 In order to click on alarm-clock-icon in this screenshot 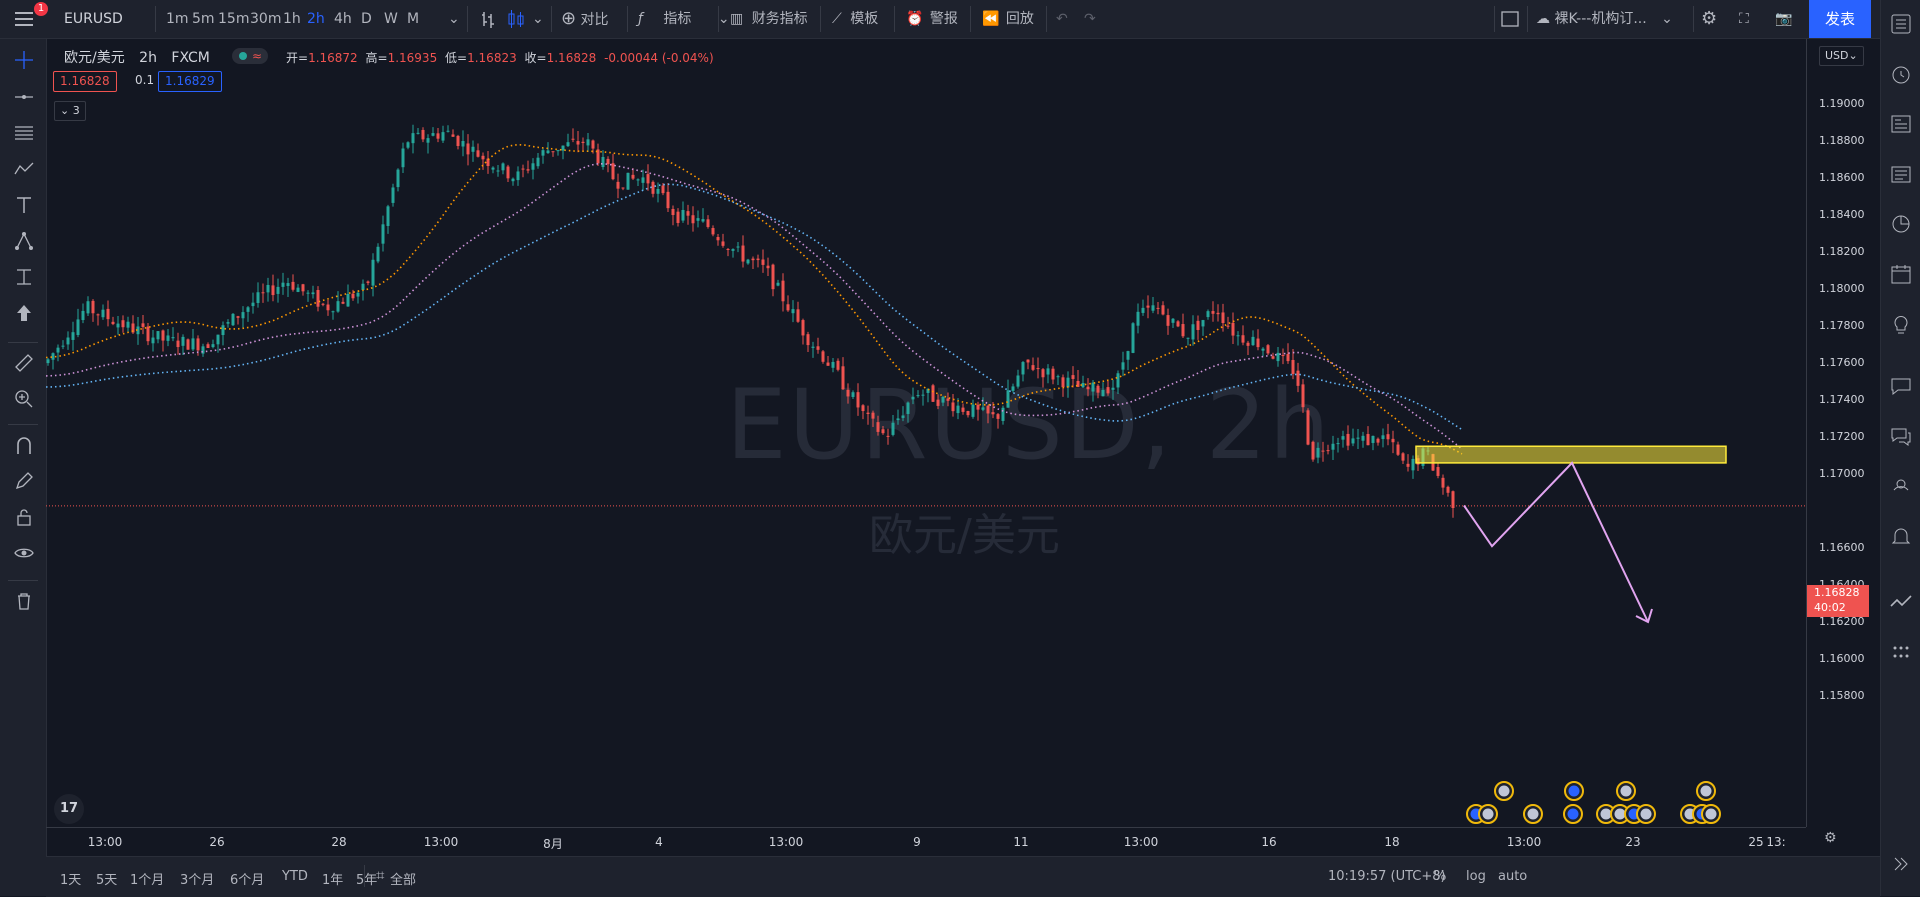, I will do `click(1901, 74)`.